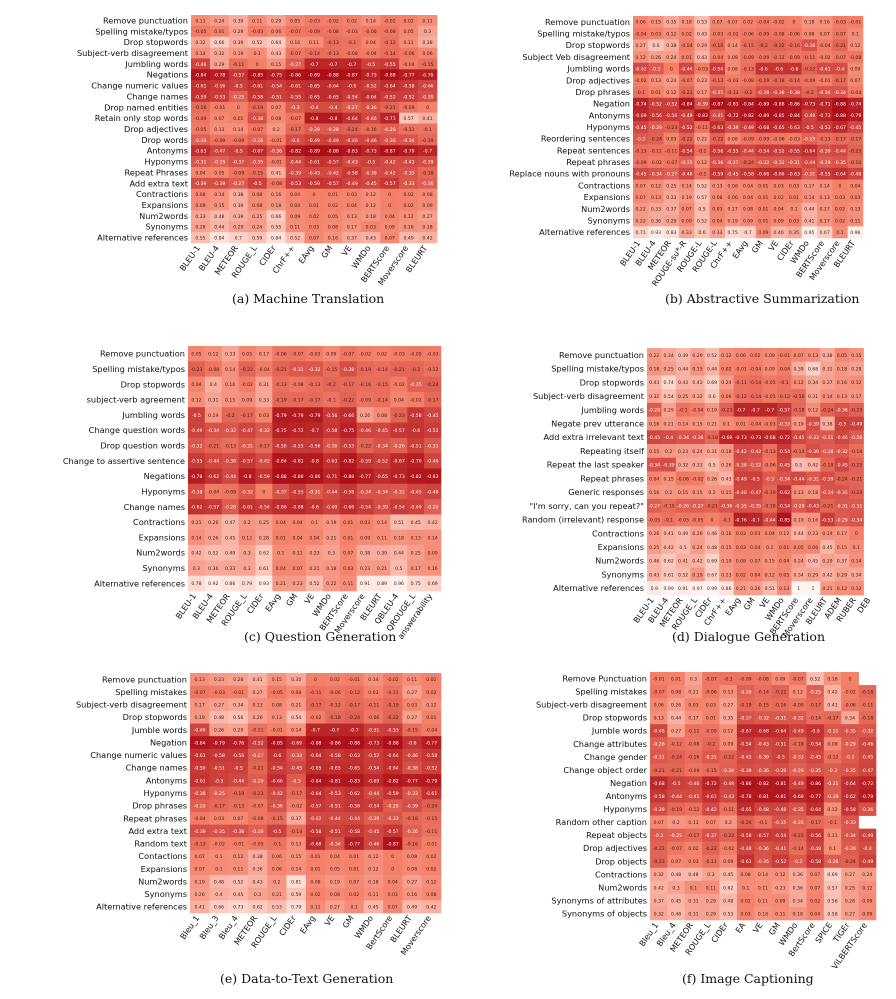  What do you see at coordinates (219, 807) in the screenshot?
I see `cell-value-label: -0.17` at bounding box center [219, 807].